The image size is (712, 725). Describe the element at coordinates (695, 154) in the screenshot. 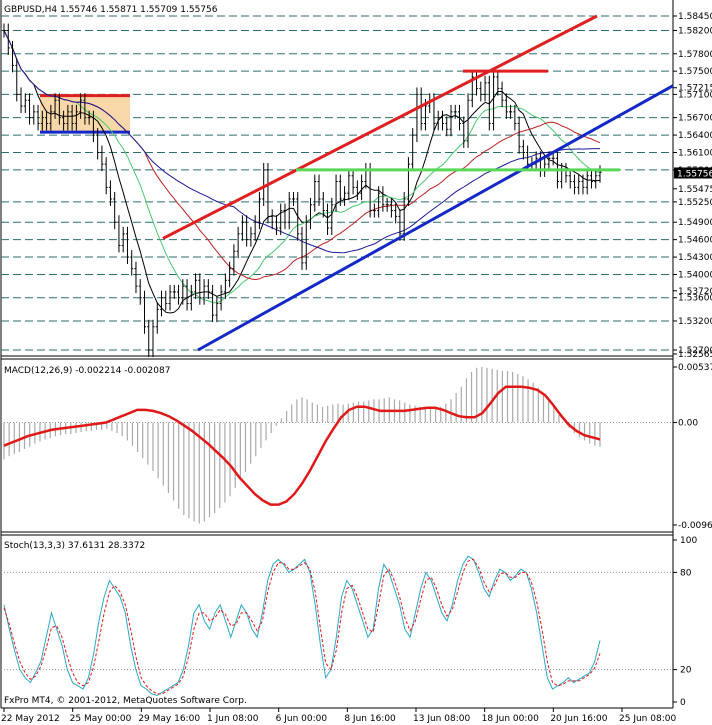

I see `price-label: 1.56100` at that location.